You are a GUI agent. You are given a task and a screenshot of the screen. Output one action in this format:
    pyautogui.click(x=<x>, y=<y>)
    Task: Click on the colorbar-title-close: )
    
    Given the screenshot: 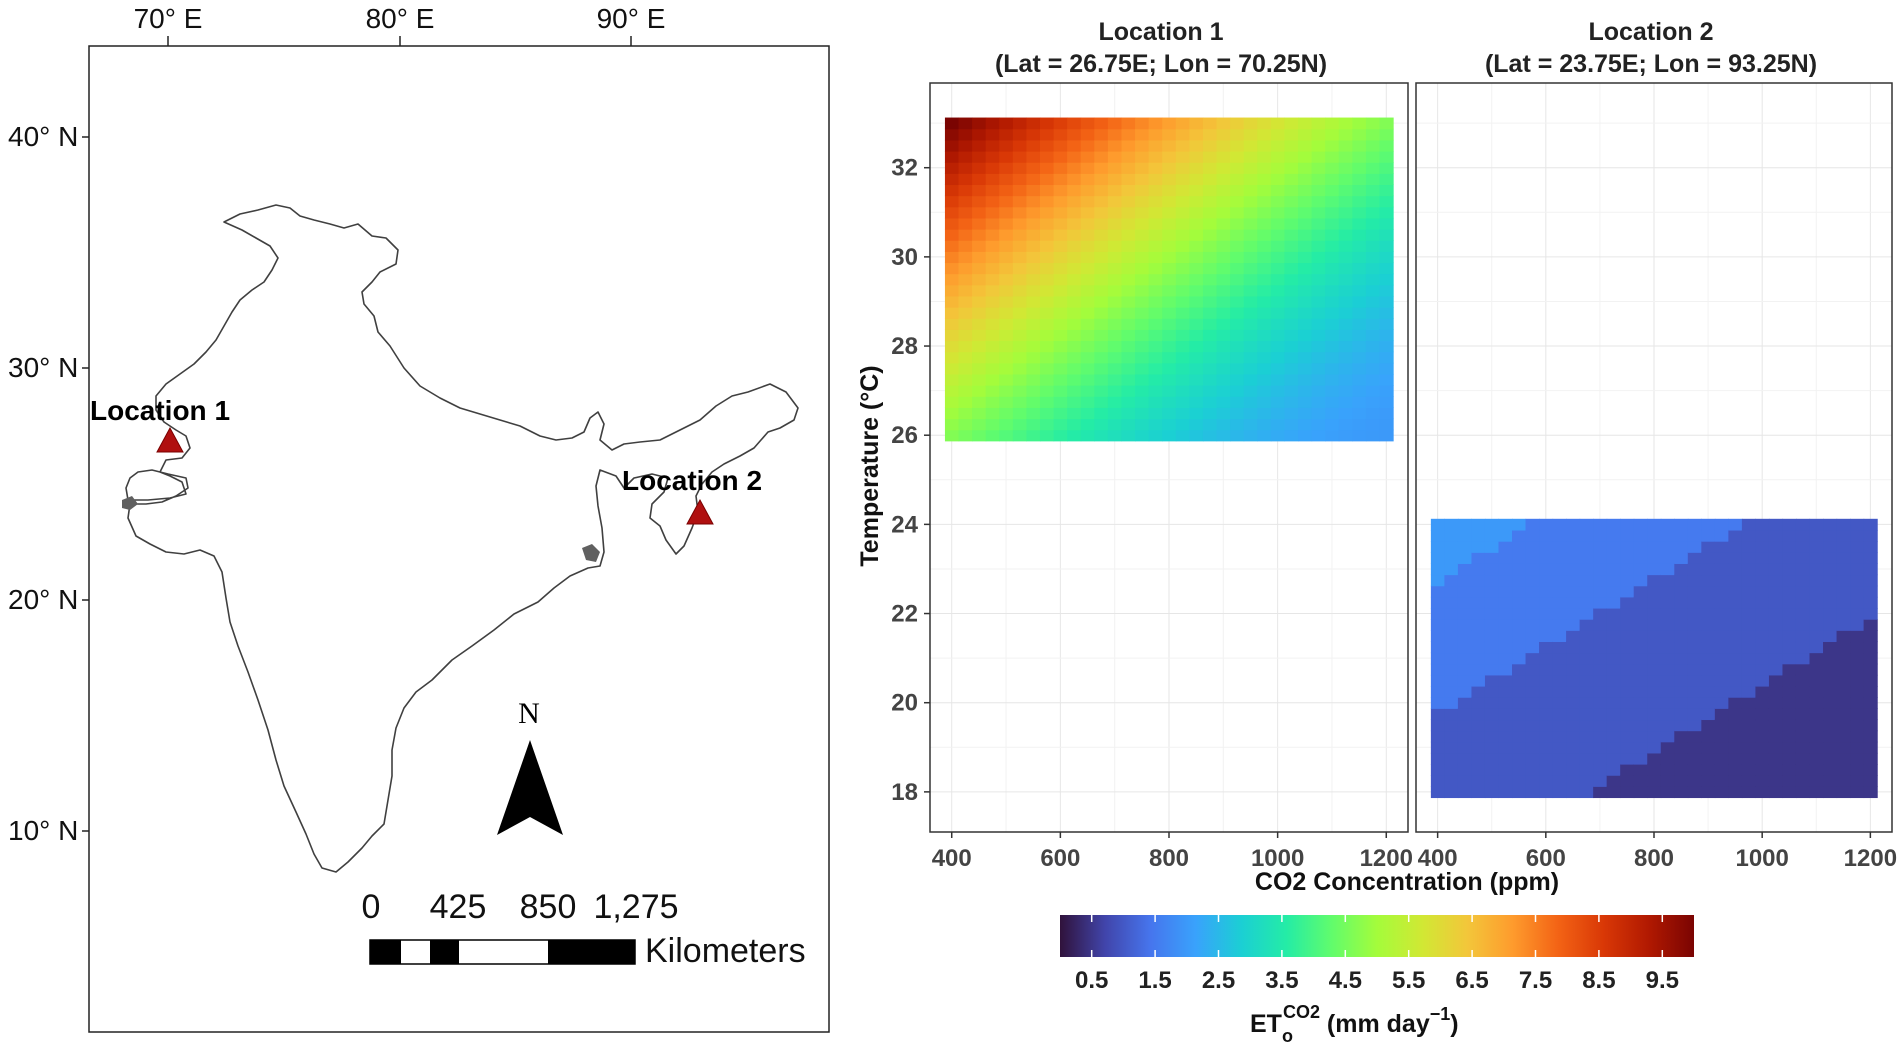 What is the action you would take?
    pyautogui.click(x=1454, y=1024)
    